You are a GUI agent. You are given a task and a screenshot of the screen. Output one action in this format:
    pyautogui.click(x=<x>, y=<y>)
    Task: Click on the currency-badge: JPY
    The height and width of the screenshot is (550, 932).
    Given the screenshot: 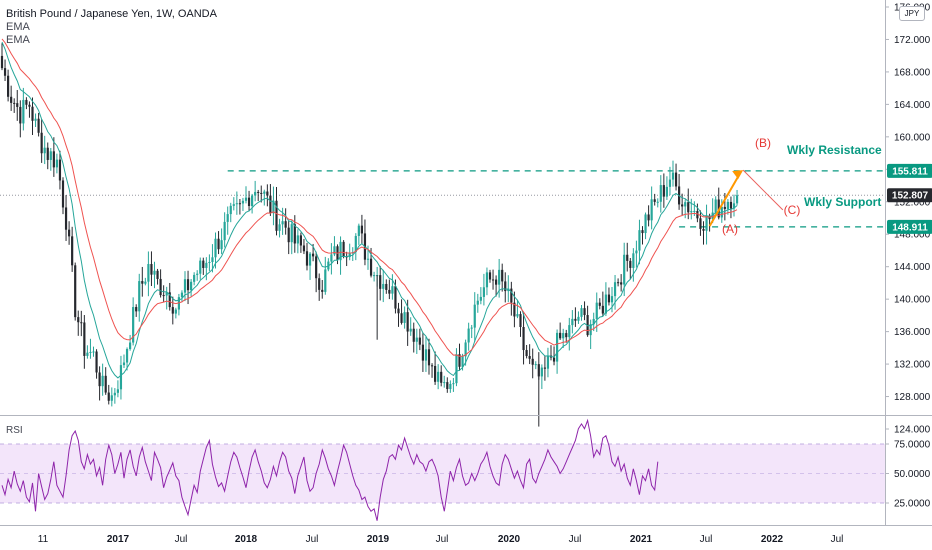 What is the action you would take?
    pyautogui.click(x=912, y=13)
    